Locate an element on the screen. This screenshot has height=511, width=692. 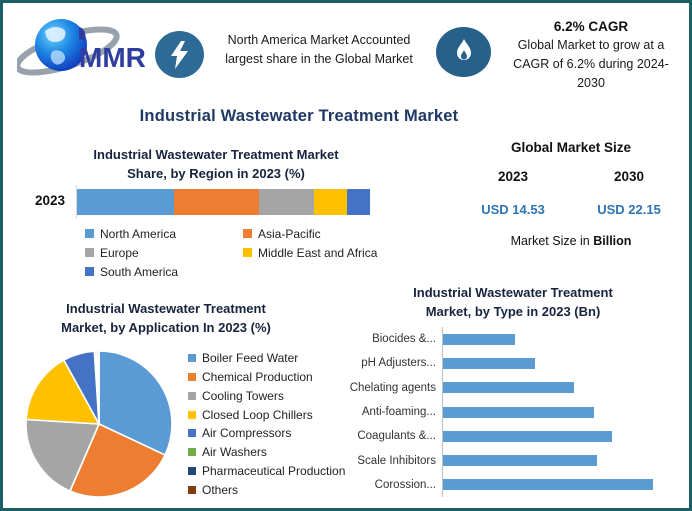
application-chart-title-line2: Market, by Application In 2023 (%) is located at coordinates (166, 327).